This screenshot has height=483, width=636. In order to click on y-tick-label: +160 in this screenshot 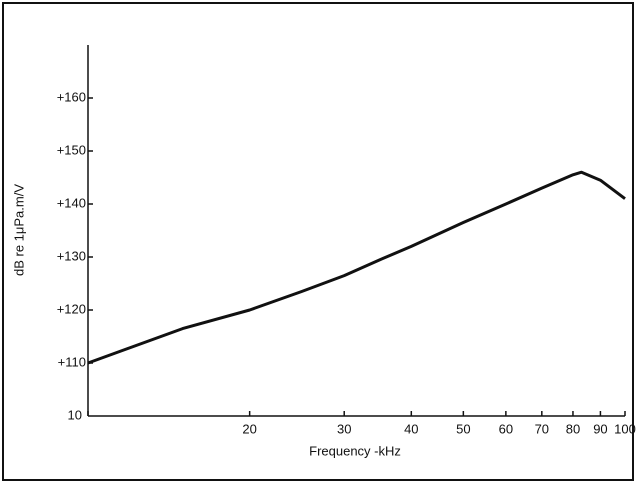, I will do `click(71, 96)`.